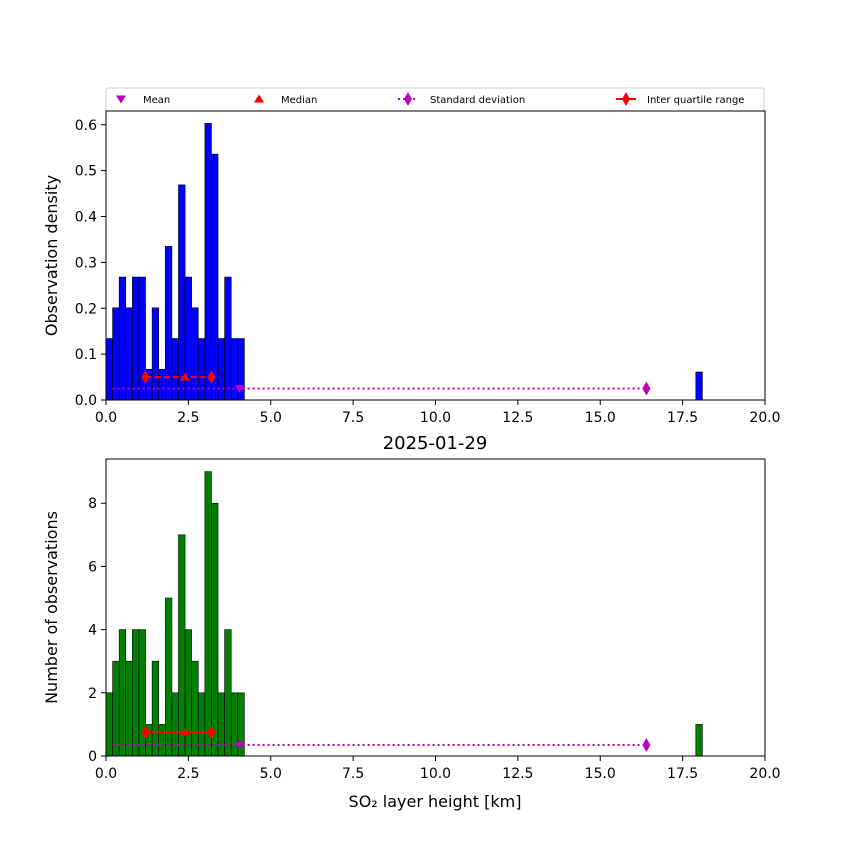 The height and width of the screenshot is (850, 850). What do you see at coordinates (92, 631) in the screenshot?
I see `y-tick-label: 4` at bounding box center [92, 631].